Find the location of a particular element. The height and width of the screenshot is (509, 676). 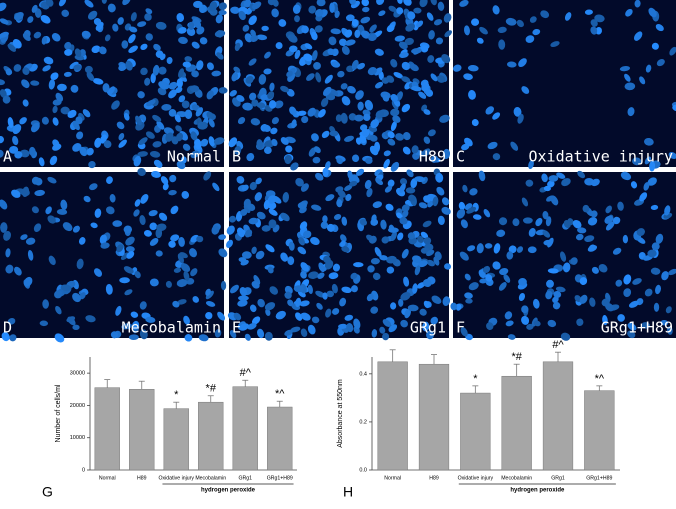

x-tick-label: H89 is located at coordinates (434, 478).